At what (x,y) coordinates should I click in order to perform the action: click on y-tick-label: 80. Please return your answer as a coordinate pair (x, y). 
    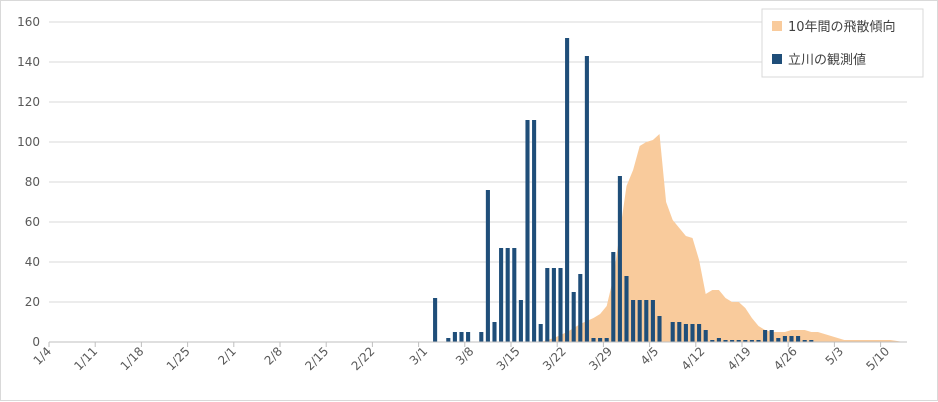
    Looking at the image, I should click on (32, 182).